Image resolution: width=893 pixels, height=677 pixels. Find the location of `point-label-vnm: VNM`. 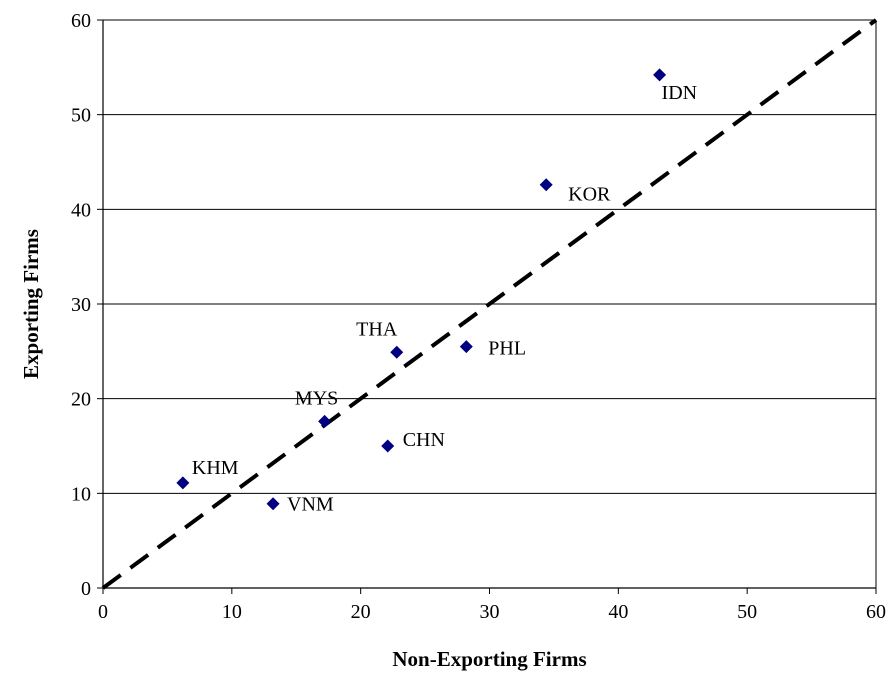

point-label-vnm: VNM is located at coordinates (310, 505).